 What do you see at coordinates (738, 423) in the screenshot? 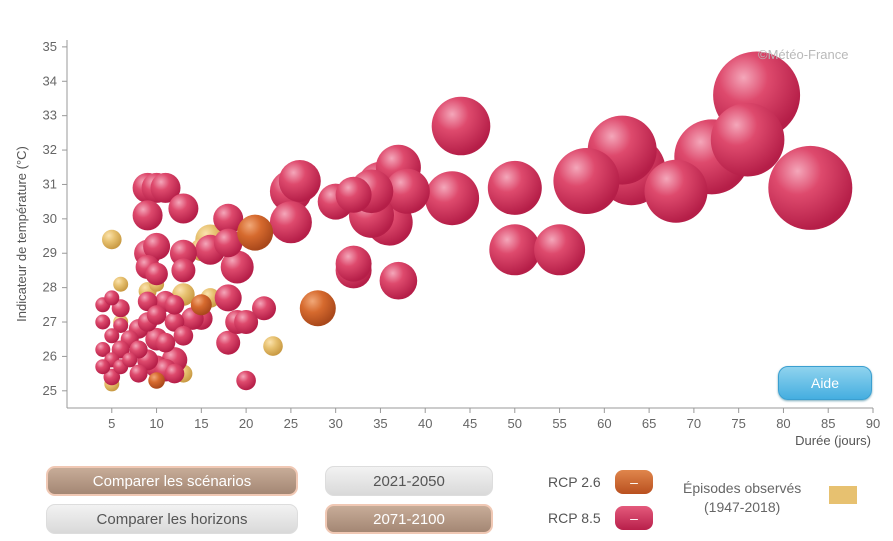
I see `x-tick-label: 75` at bounding box center [738, 423].